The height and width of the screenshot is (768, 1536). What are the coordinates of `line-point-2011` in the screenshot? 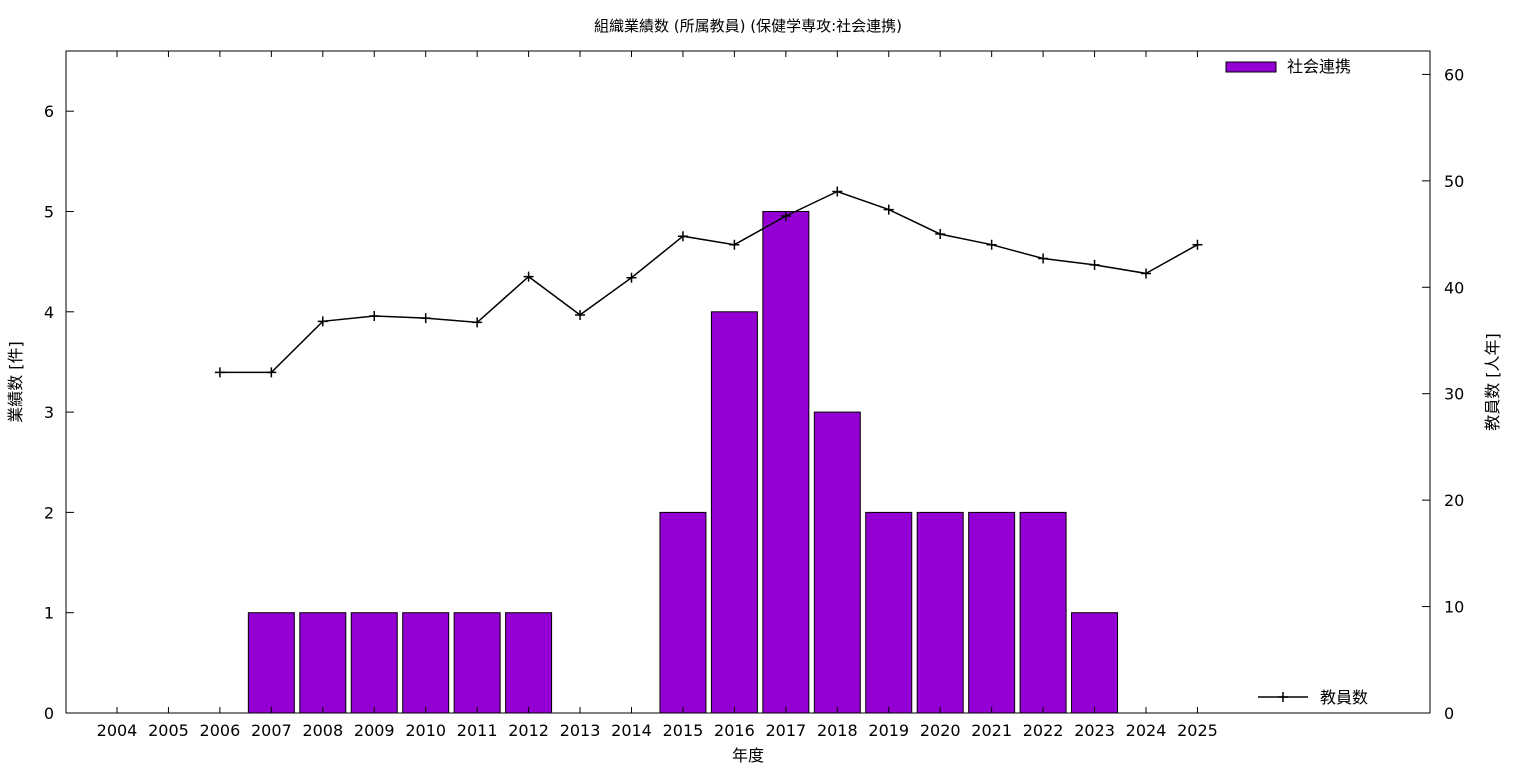 It's located at (477, 322).